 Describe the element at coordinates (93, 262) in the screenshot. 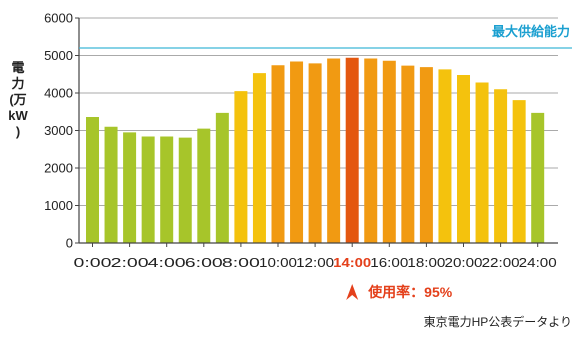

I see `x-tick-label: 0:00` at that location.